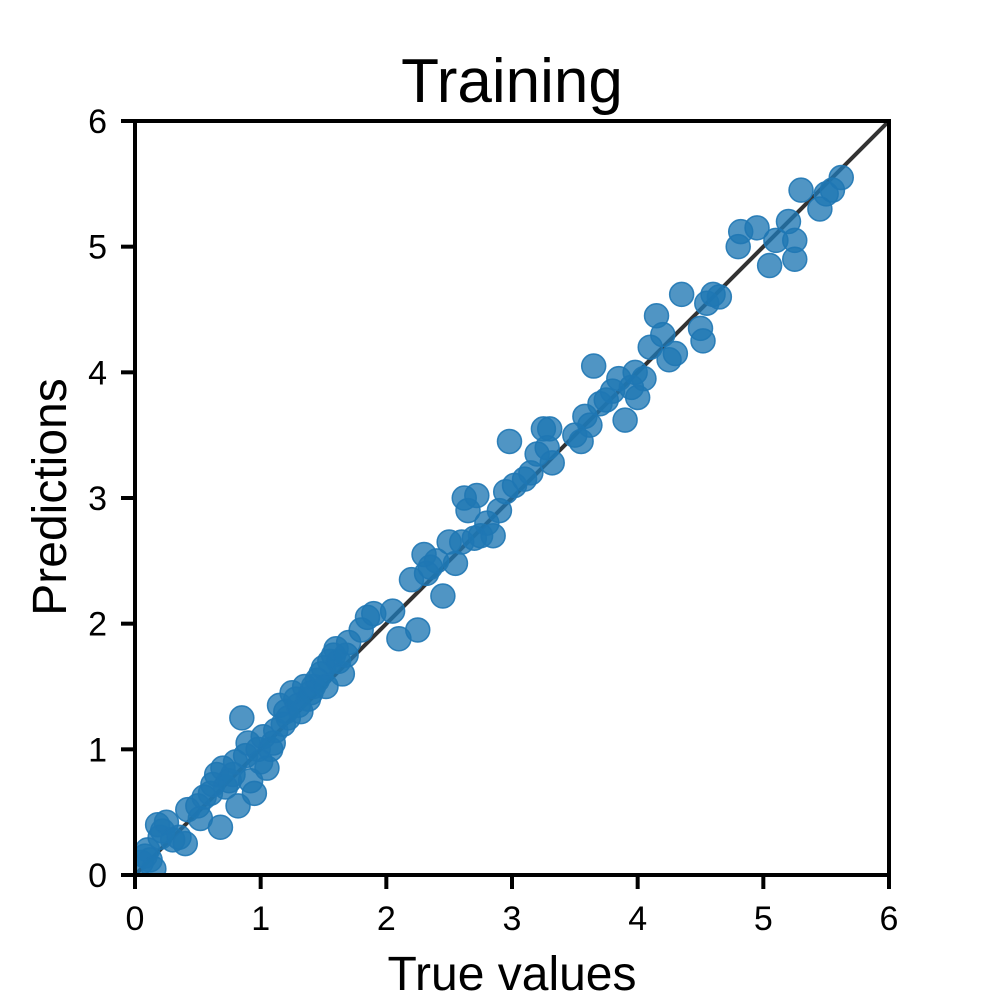 The image size is (1000, 1005). What do you see at coordinates (97, 373) in the screenshot?
I see `y-tick-label: 4` at bounding box center [97, 373].